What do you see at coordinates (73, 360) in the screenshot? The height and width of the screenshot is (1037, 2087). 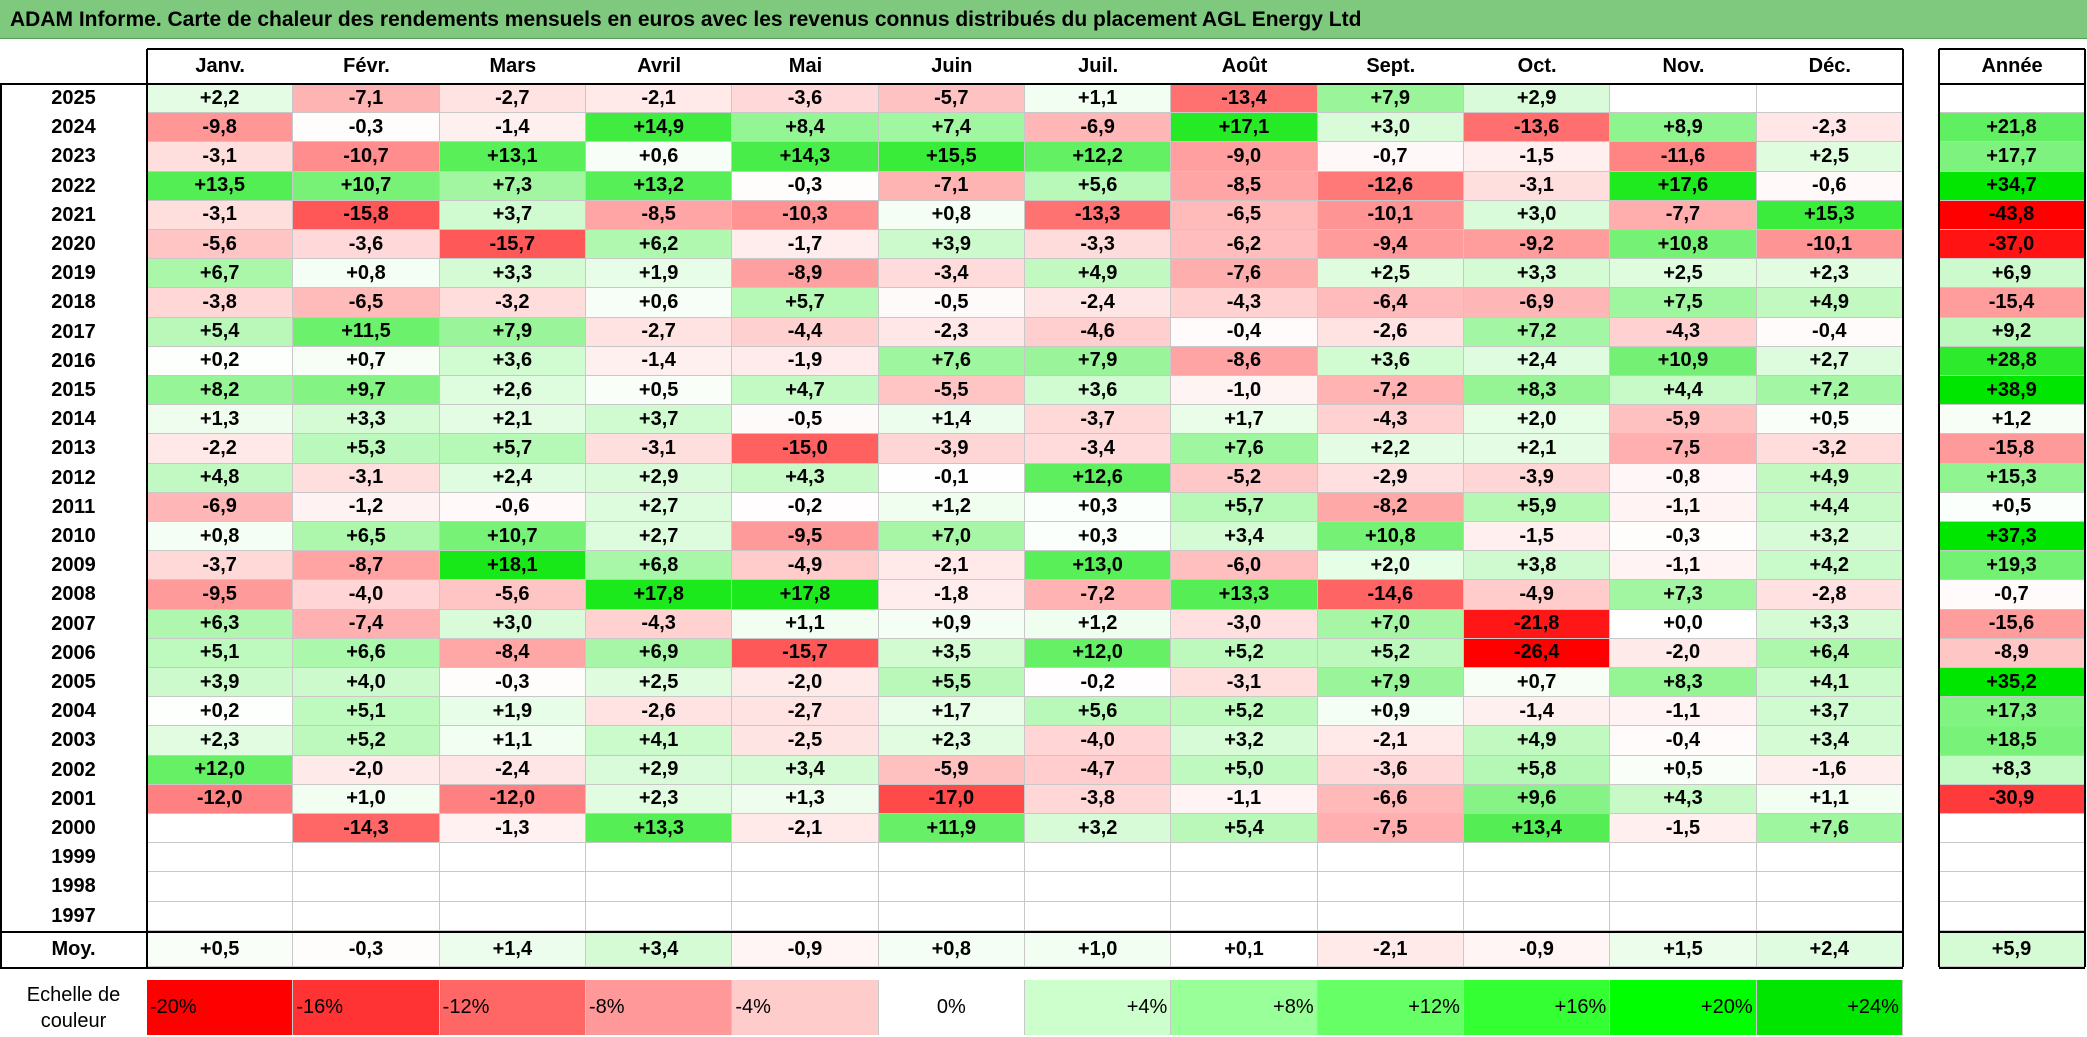 I see `year-label: 2016` at bounding box center [73, 360].